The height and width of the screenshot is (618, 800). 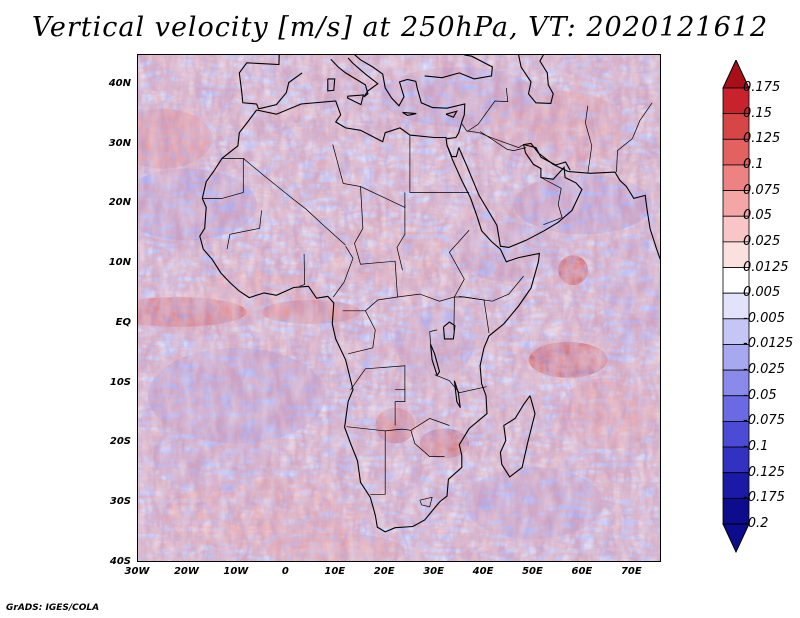 What do you see at coordinates (458, 67) in the screenshot?
I see `black-sea-coastline` at bounding box center [458, 67].